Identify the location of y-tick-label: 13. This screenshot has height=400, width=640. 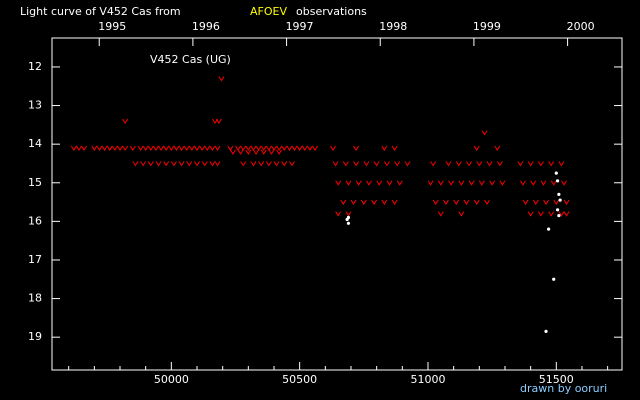
(35, 105).